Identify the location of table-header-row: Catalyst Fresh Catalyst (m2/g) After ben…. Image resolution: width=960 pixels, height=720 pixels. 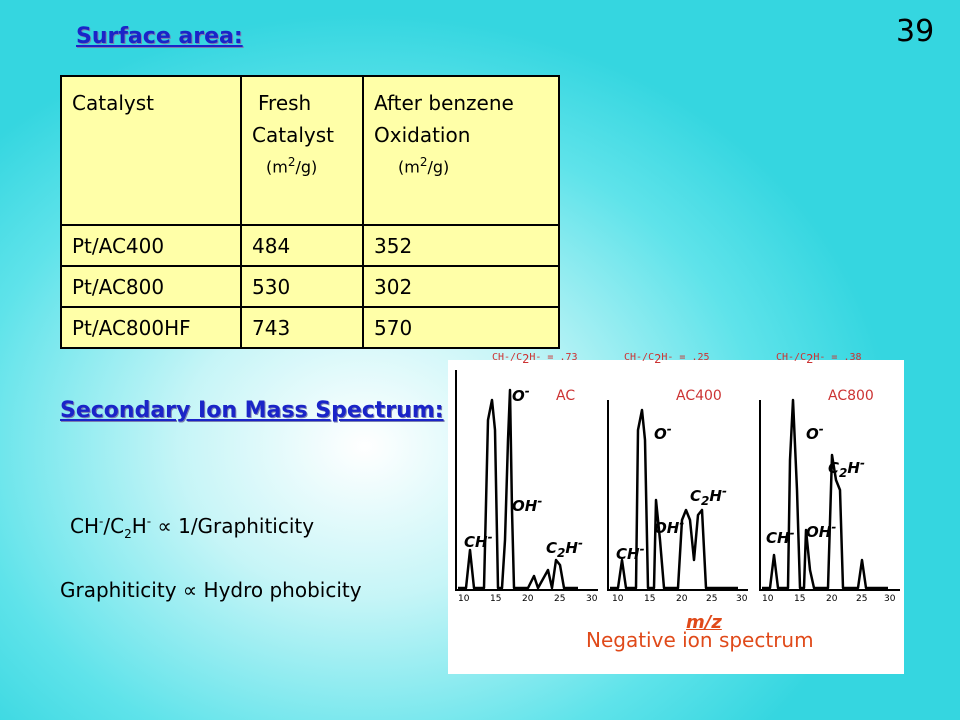
(310, 150).